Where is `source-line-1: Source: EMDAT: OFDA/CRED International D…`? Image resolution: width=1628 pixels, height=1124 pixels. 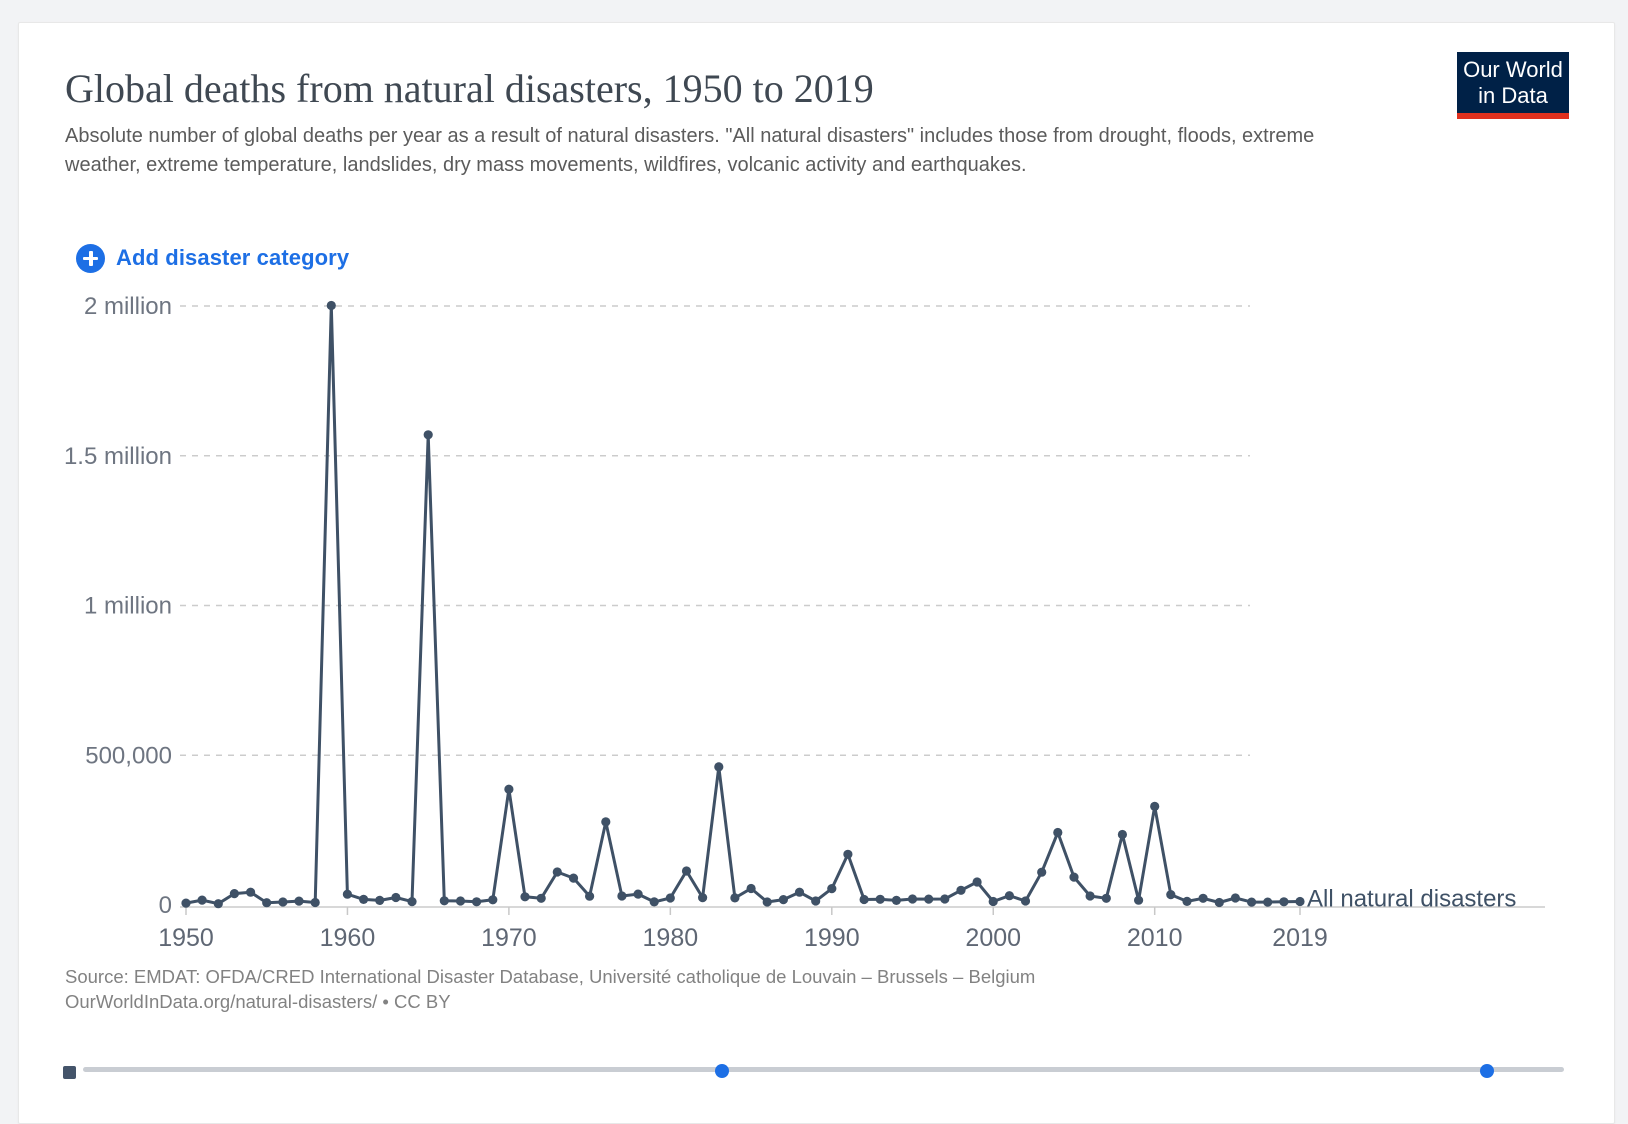
source-line-1: Source: EMDAT: OFDA/CRED International D… is located at coordinates (550, 976).